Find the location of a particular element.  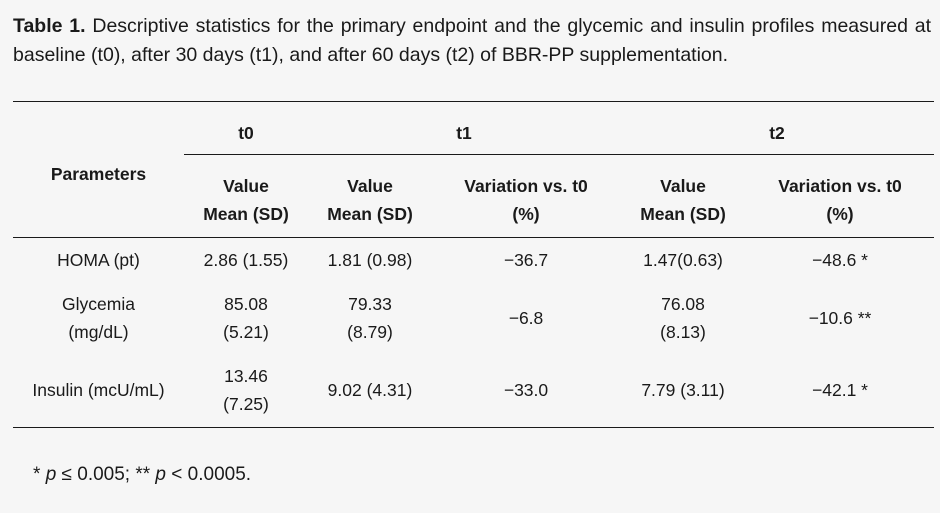

table-cell-glycemia-t0-value: 85.08 (5.21) is located at coordinates (246, 318).